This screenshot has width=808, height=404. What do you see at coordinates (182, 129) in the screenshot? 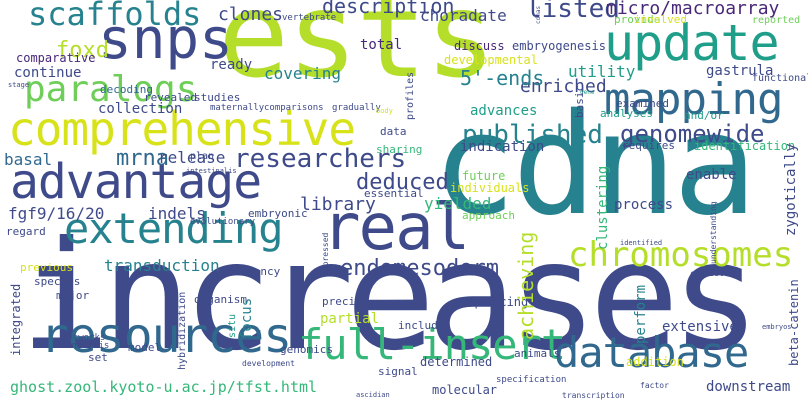
I see `word-comprehensive: comprehensive` at bounding box center [182, 129].